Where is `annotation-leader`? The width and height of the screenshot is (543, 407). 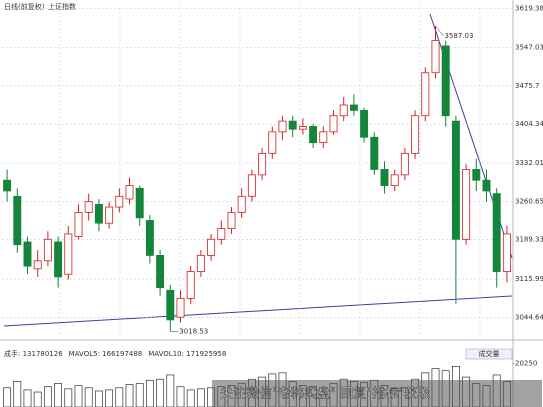 annotation-leader is located at coordinates (439, 31).